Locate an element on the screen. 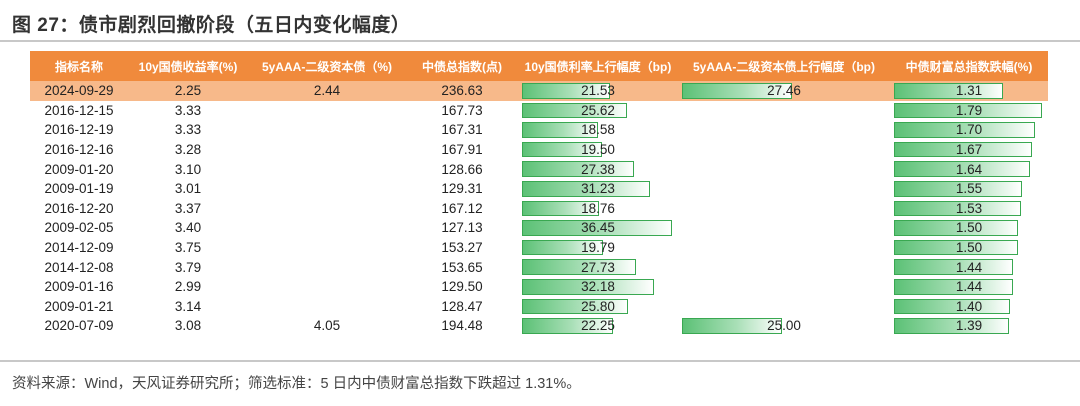 The width and height of the screenshot is (1080, 406). cell-y10: 3.75 is located at coordinates (188, 248).